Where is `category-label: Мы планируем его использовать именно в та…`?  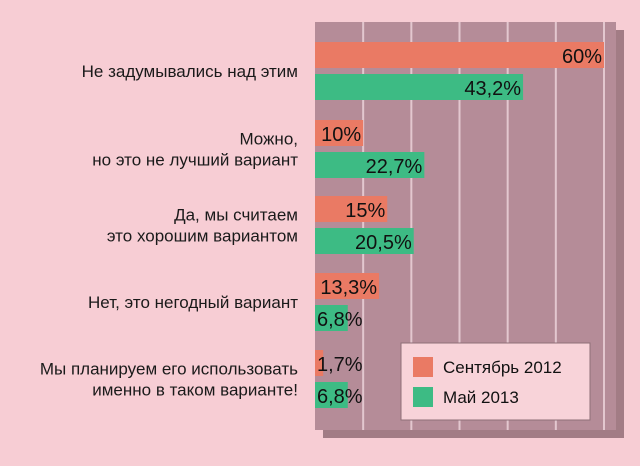
category-label: Мы планируем его использовать именно в та… is located at coordinates (169, 380).